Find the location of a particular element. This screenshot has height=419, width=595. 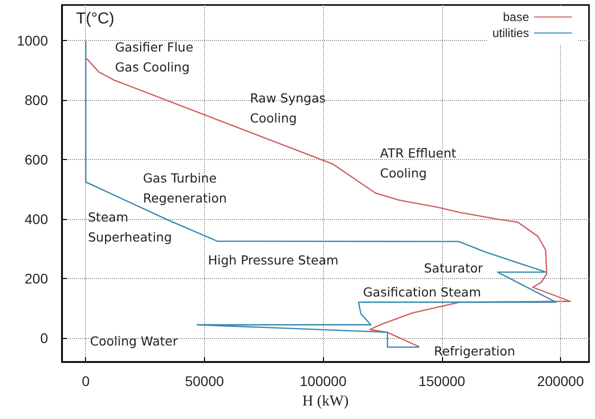

y-tick-label: 0 is located at coordinates (44, 338).